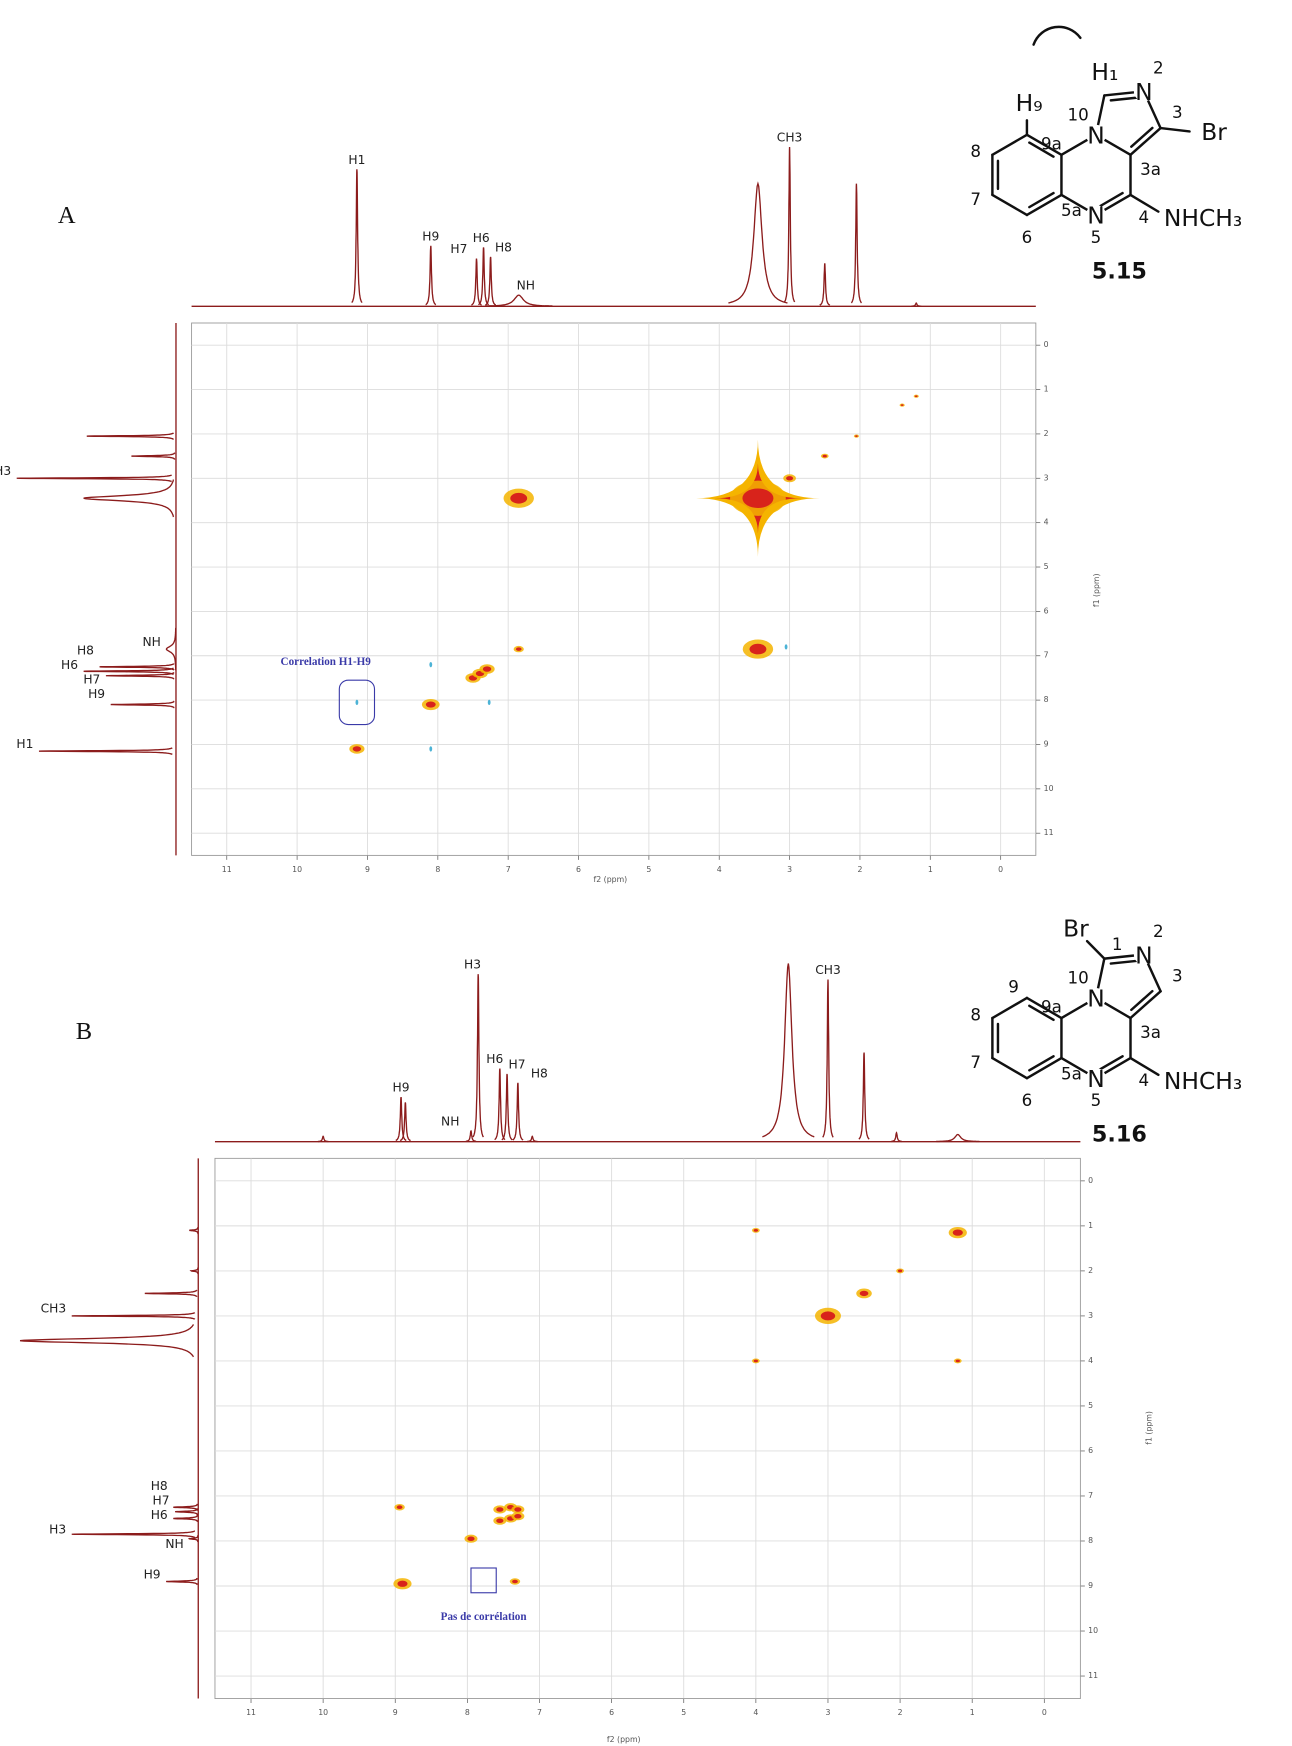 This screenshot has width=1292, height=1746. I want to click on atom-label: Br, so click(1214, 132).